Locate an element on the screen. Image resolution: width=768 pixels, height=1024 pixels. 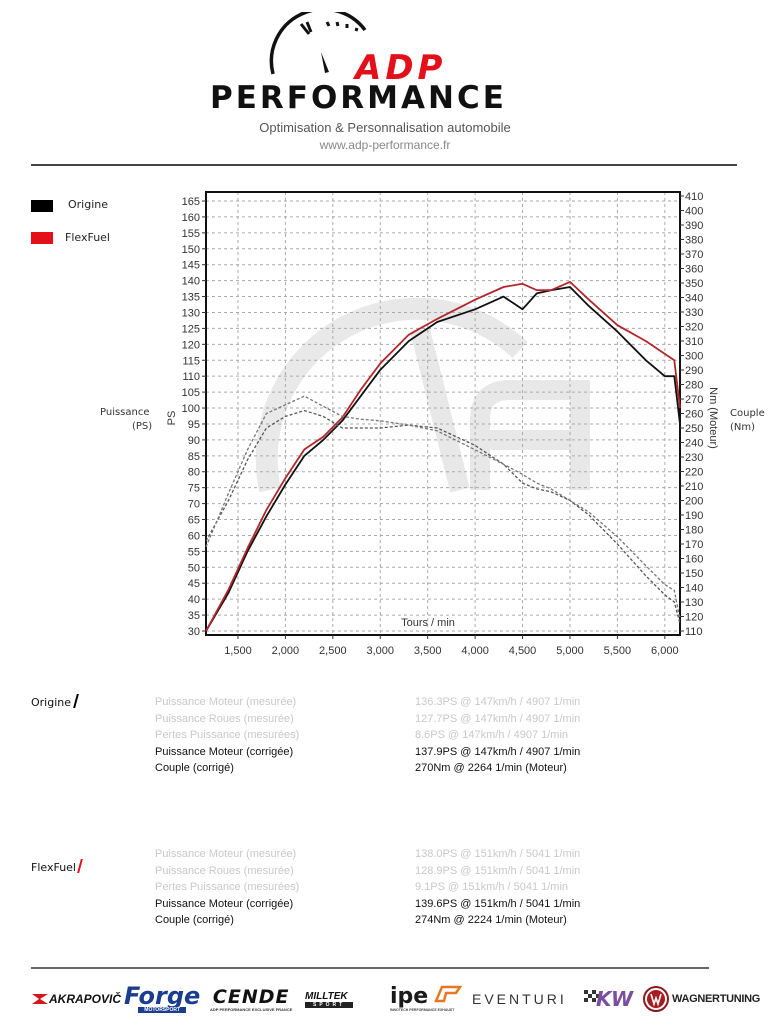
y-tick-label: 60 is located at coordinates (194, 536).